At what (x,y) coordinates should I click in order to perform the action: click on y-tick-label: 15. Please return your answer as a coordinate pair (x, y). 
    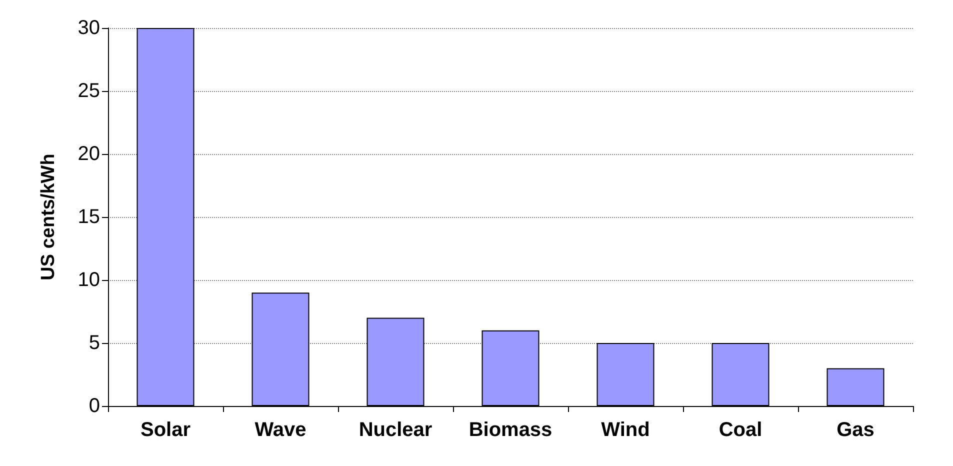
    Looking at the image, I should click on (89, 217).